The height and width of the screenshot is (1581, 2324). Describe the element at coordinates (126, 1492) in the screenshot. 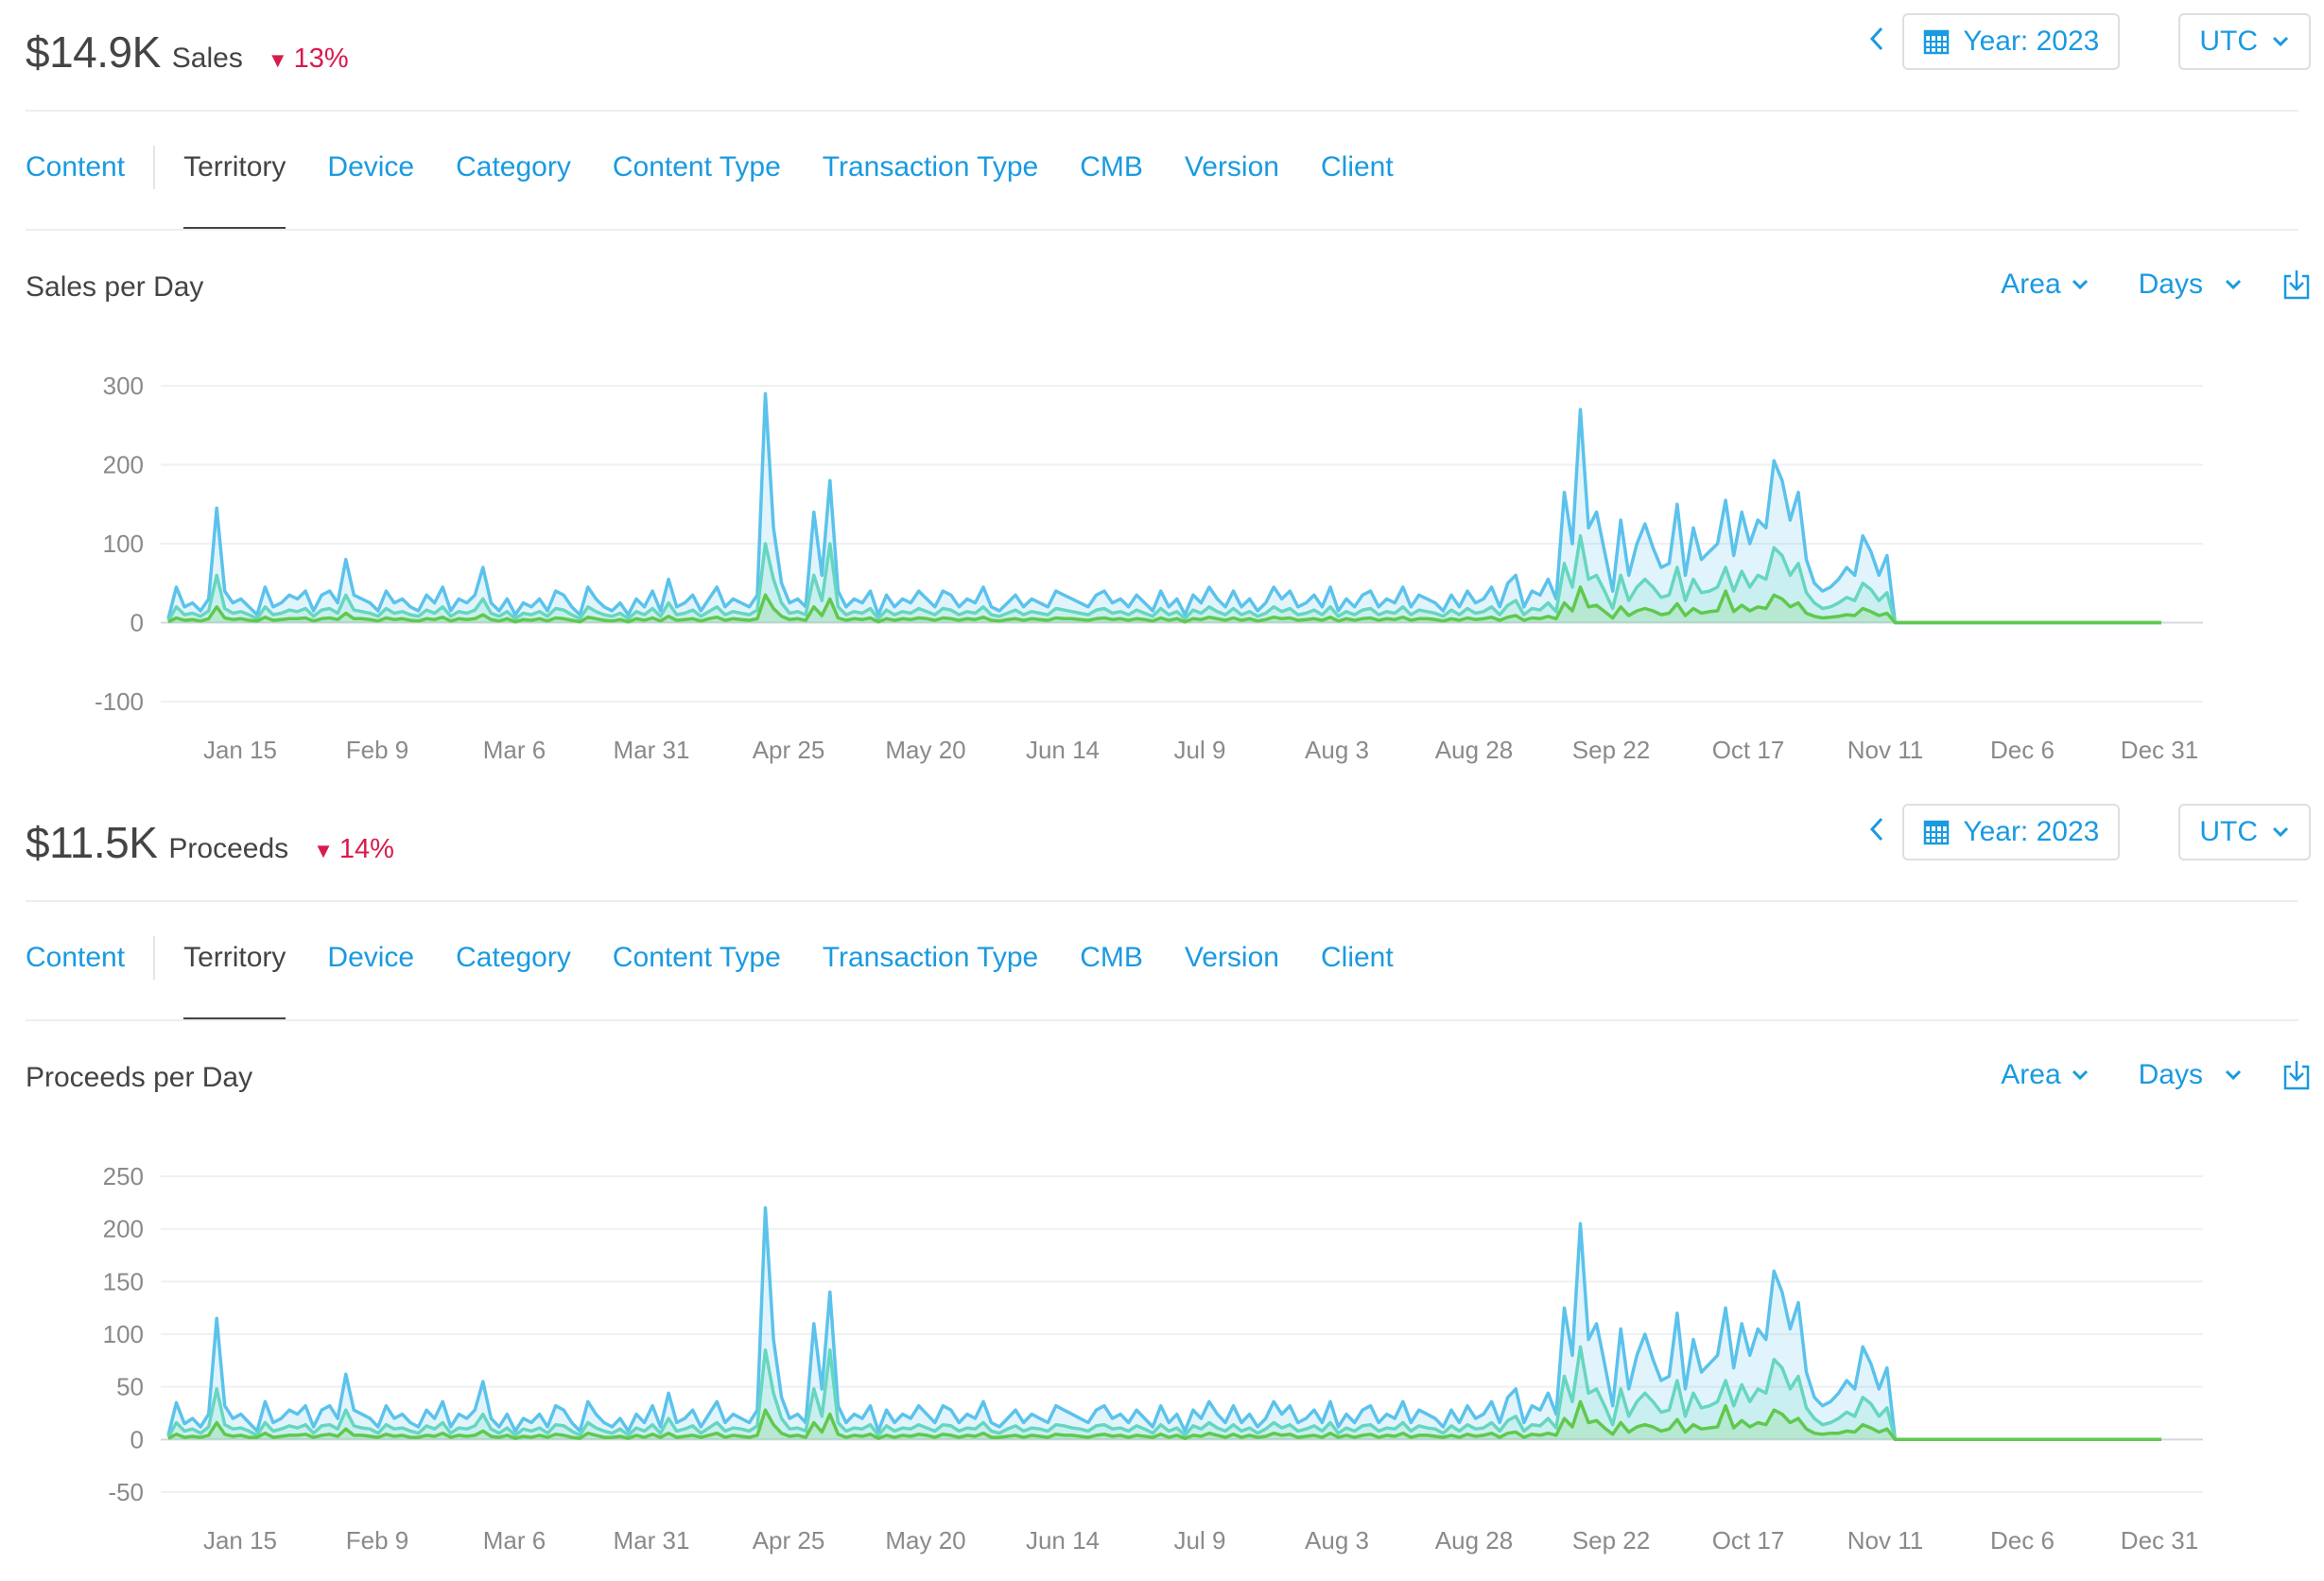

I see `y-tick-label: -50` at that location.